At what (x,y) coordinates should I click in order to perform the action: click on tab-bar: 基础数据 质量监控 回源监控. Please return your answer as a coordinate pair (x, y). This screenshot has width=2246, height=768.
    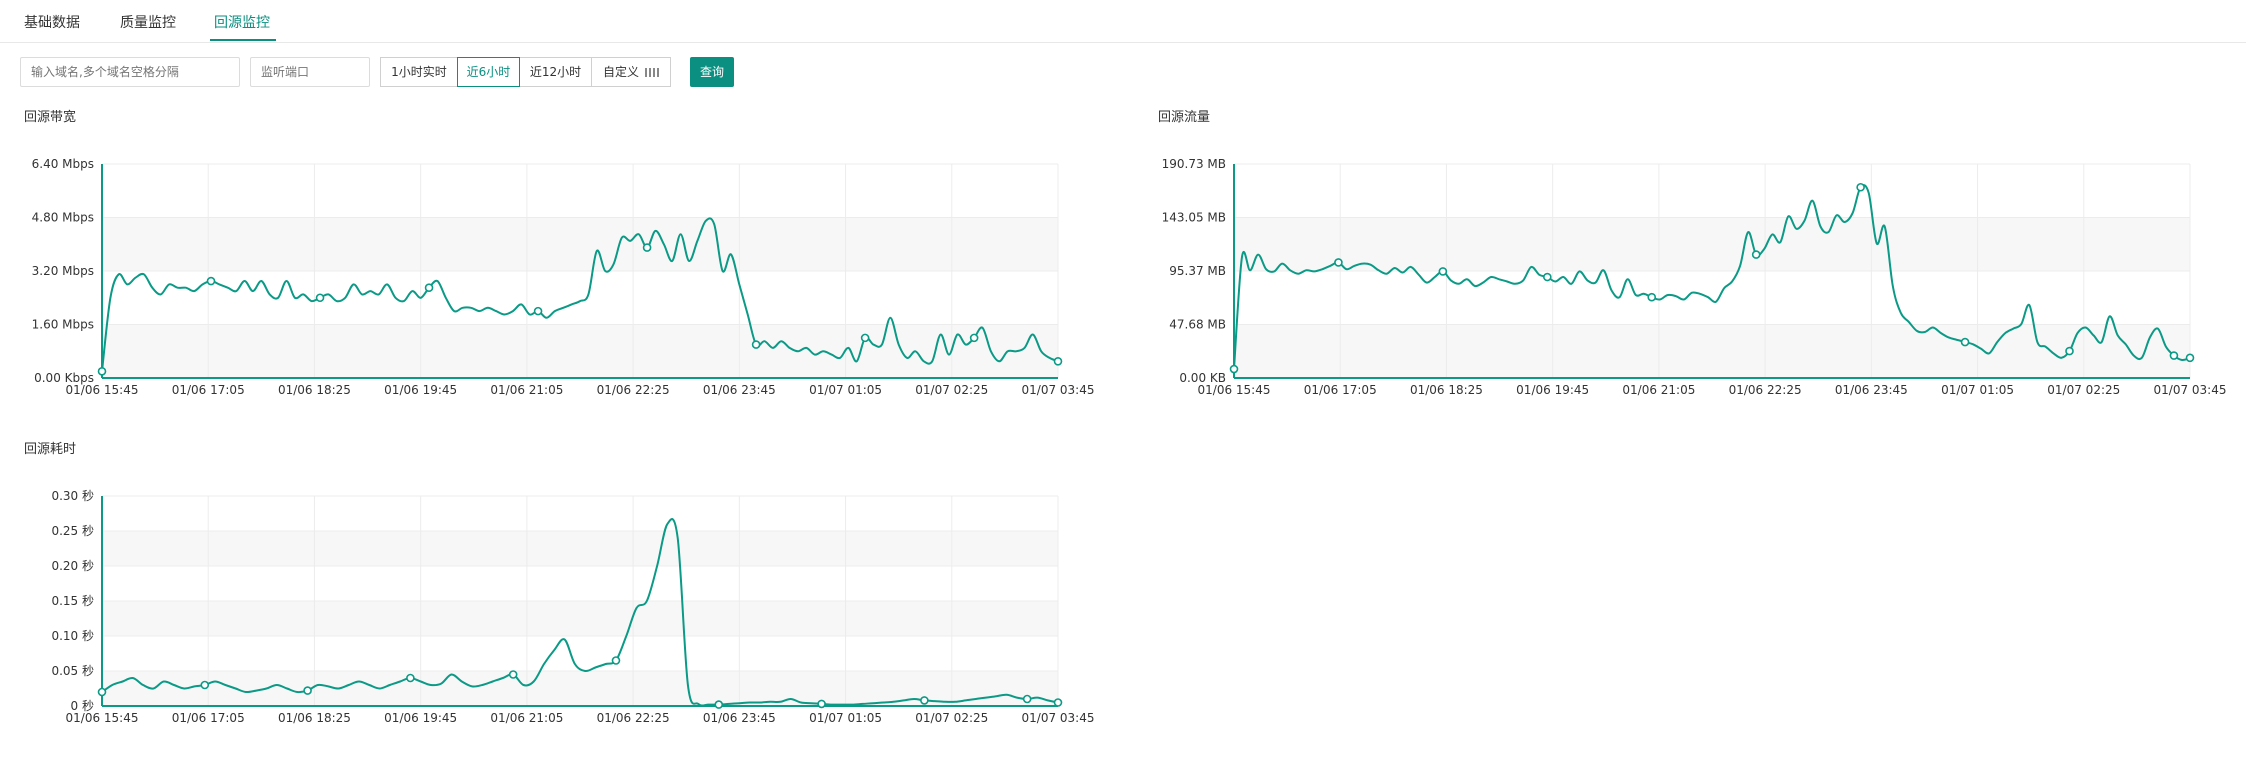
    Looking at the image, I should click on (1123, 21).